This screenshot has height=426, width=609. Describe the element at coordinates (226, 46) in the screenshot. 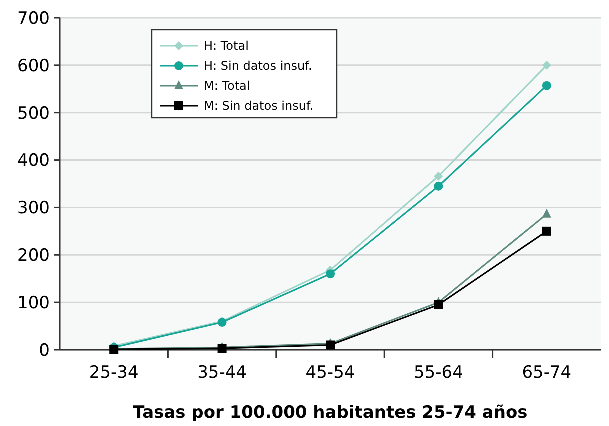

I see `legend-label: H: Total` at that location.